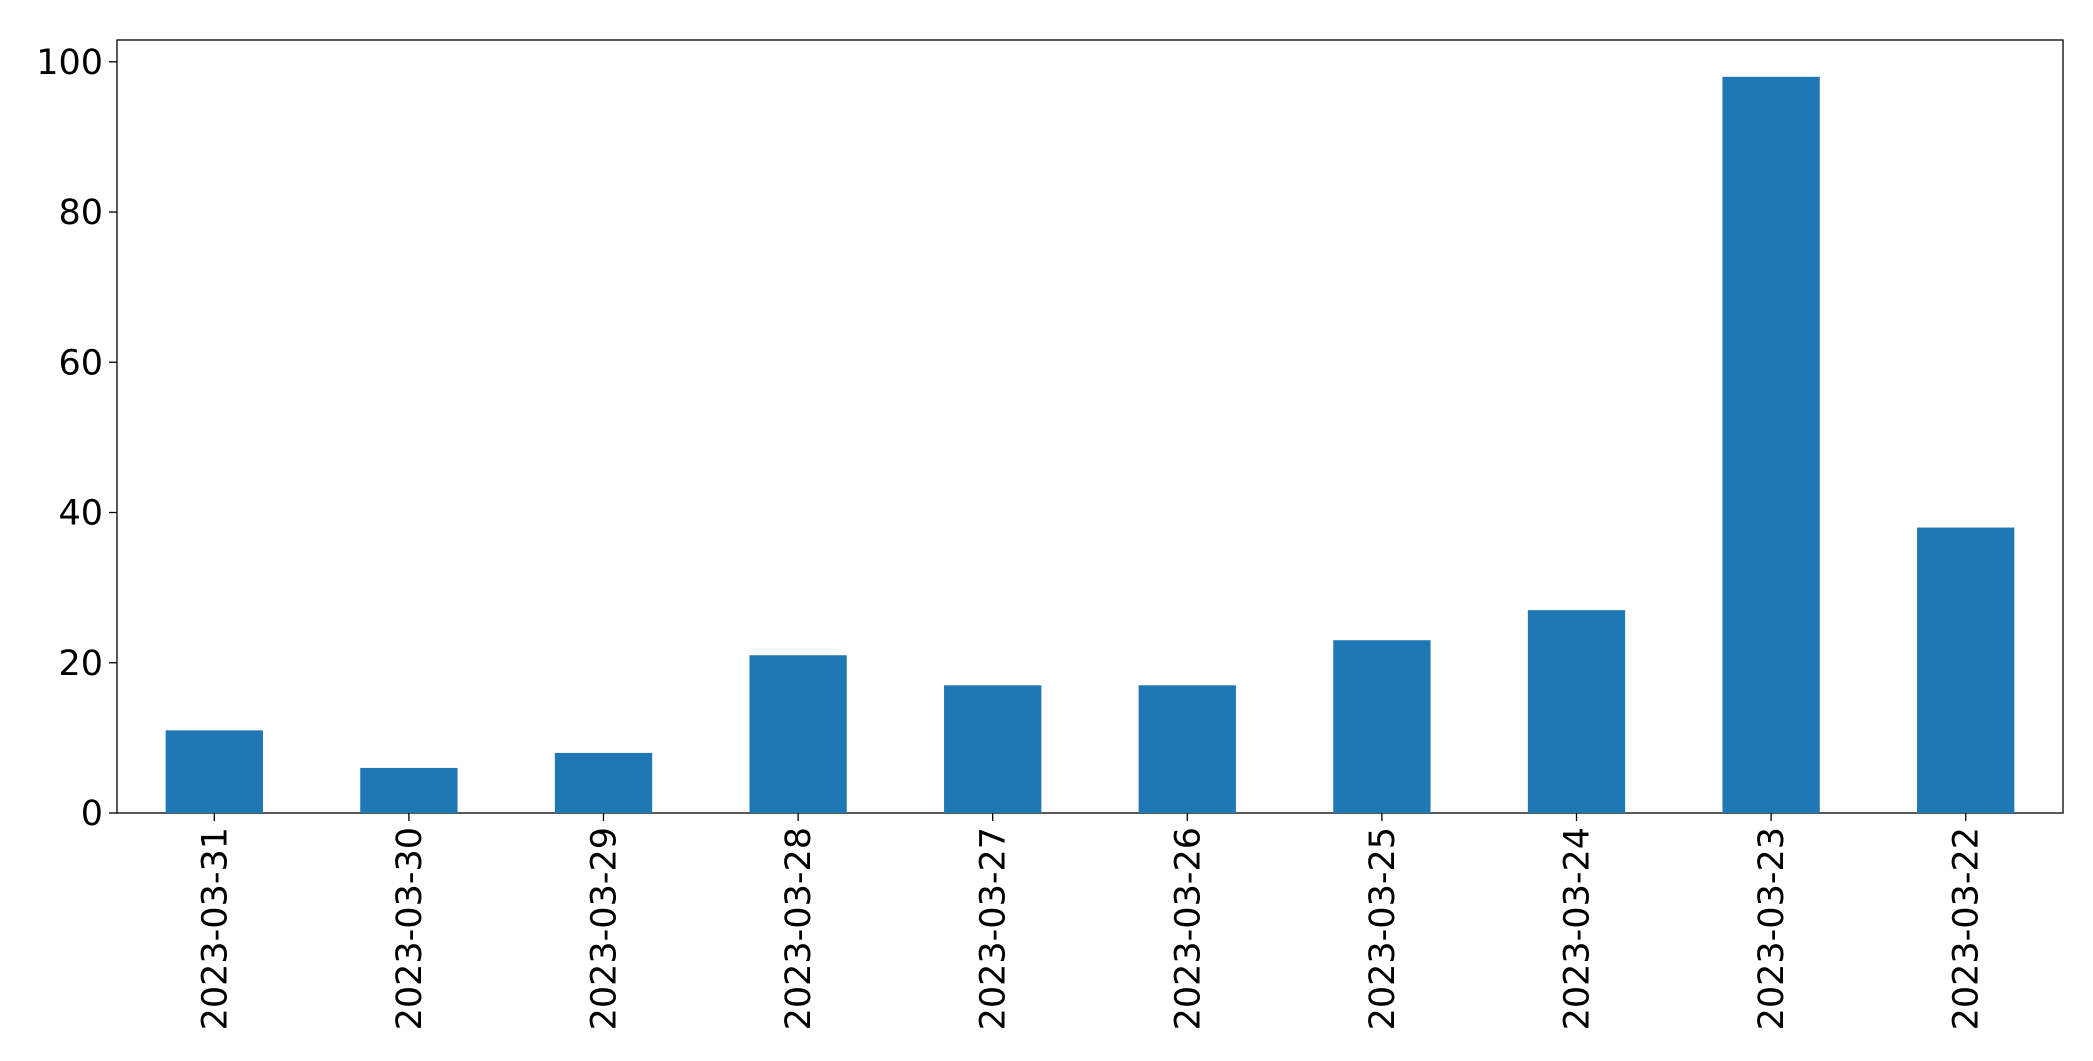 Image resolution: width=2093 pixels, height=1061 pixels. What do you see at coordinates (80, 213) in the screenshot?
I see `y-tick-label: 80` at bounding box center [80, 213].